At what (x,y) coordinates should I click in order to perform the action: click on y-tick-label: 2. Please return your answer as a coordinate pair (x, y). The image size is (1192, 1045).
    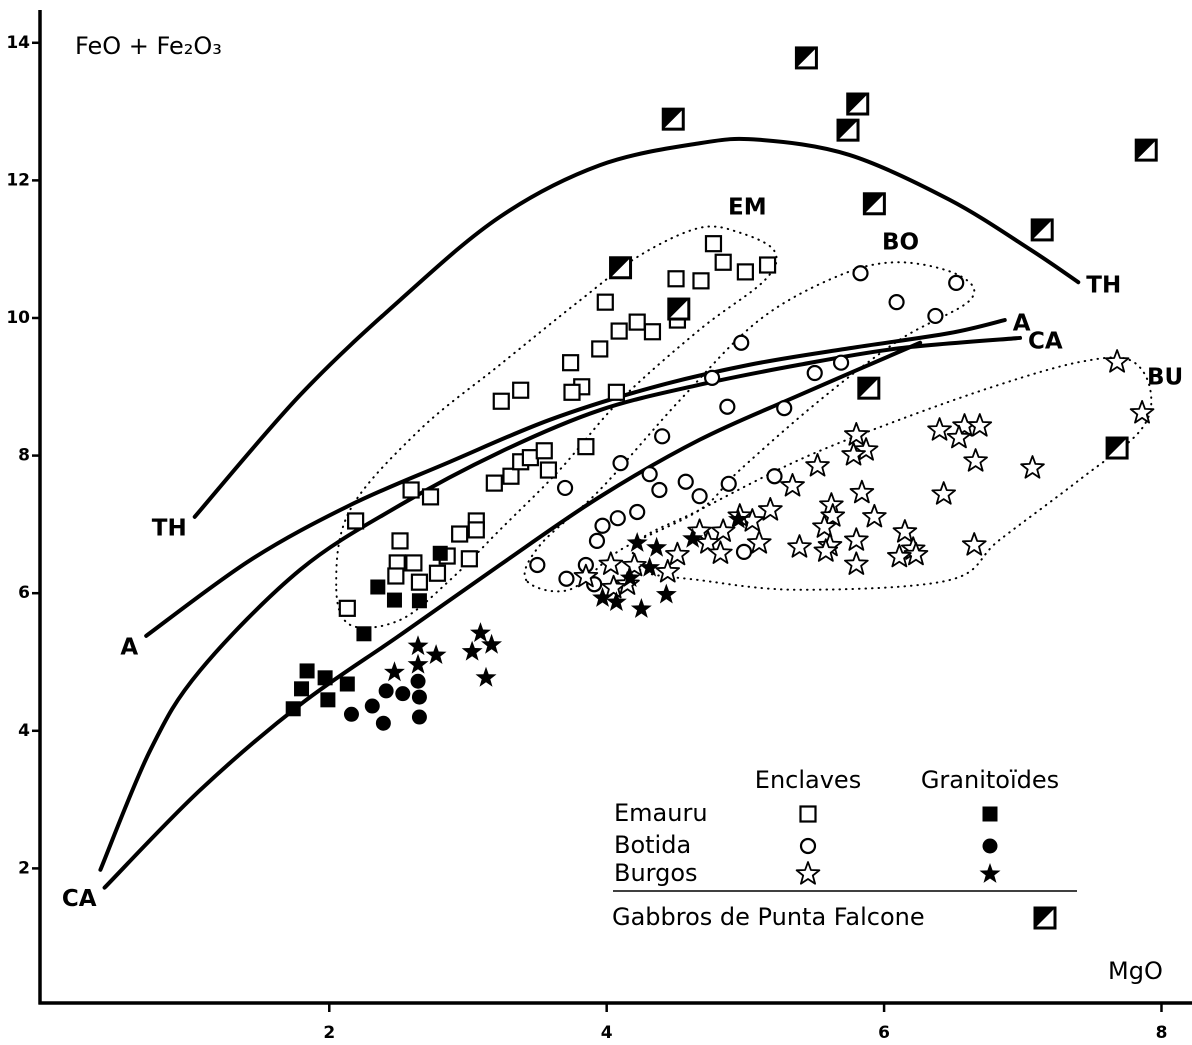
    Looking at the image, I should click on (24, 868).